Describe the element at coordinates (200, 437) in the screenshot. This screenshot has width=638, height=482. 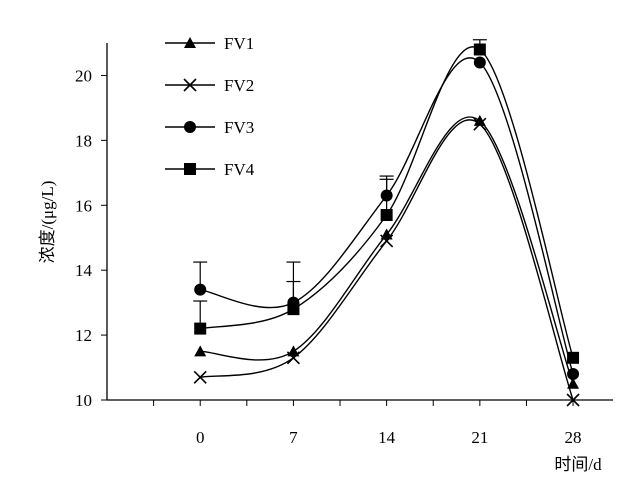
I see `x-tick-label: 0` at that location.